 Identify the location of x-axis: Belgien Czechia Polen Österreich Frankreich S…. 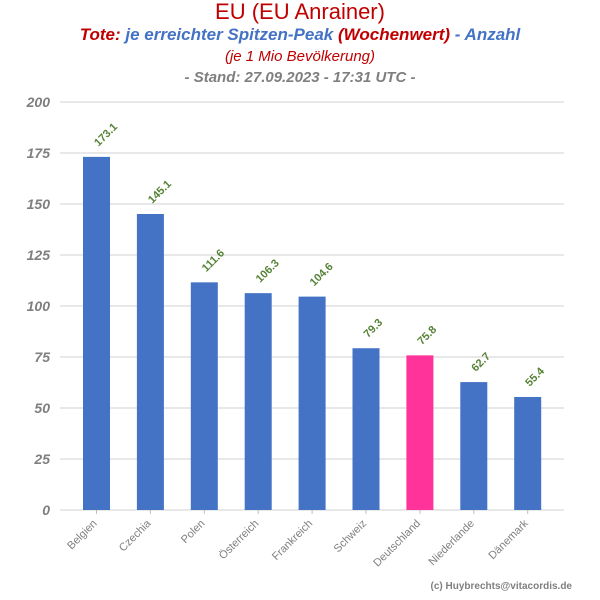
(298, 539).